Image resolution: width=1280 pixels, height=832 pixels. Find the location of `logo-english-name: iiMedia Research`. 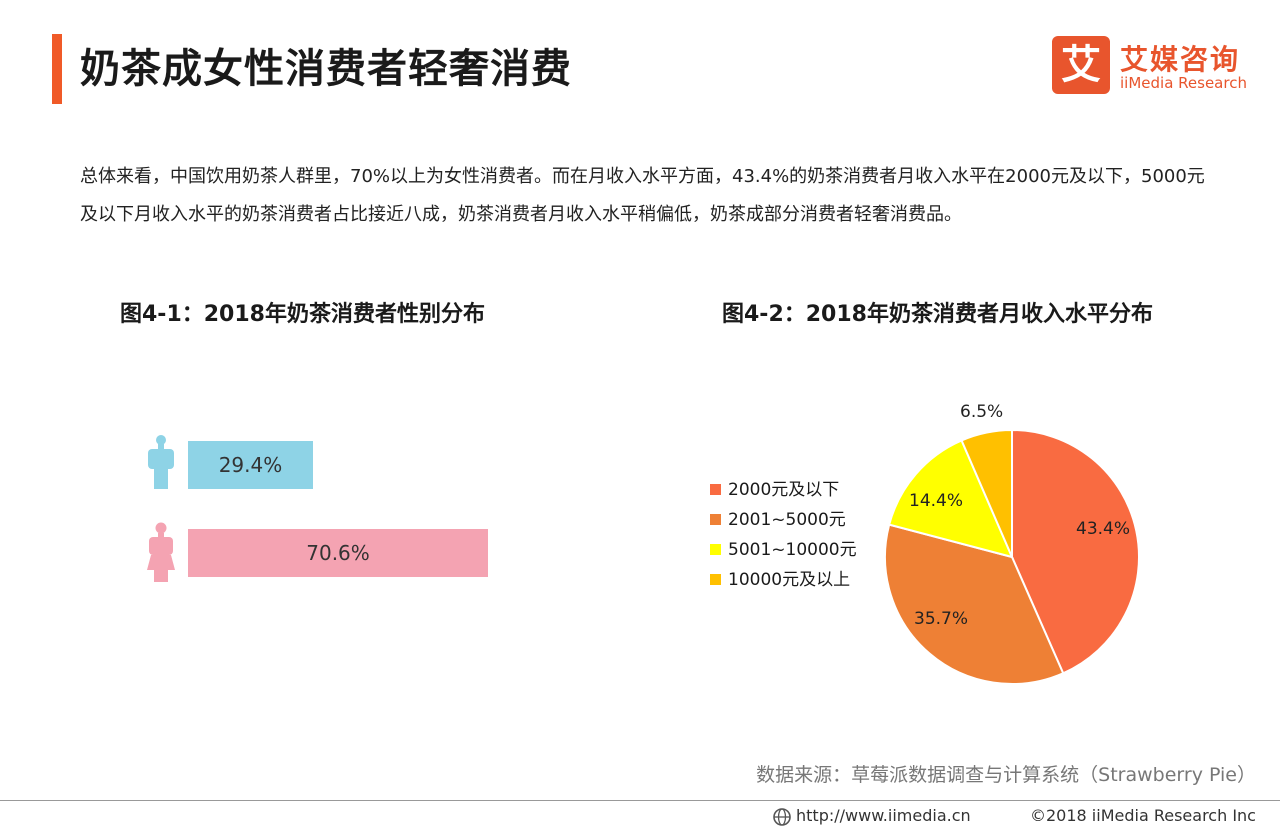

logo-english-name: iiMedia Research is located at coordinates (1183, 83).